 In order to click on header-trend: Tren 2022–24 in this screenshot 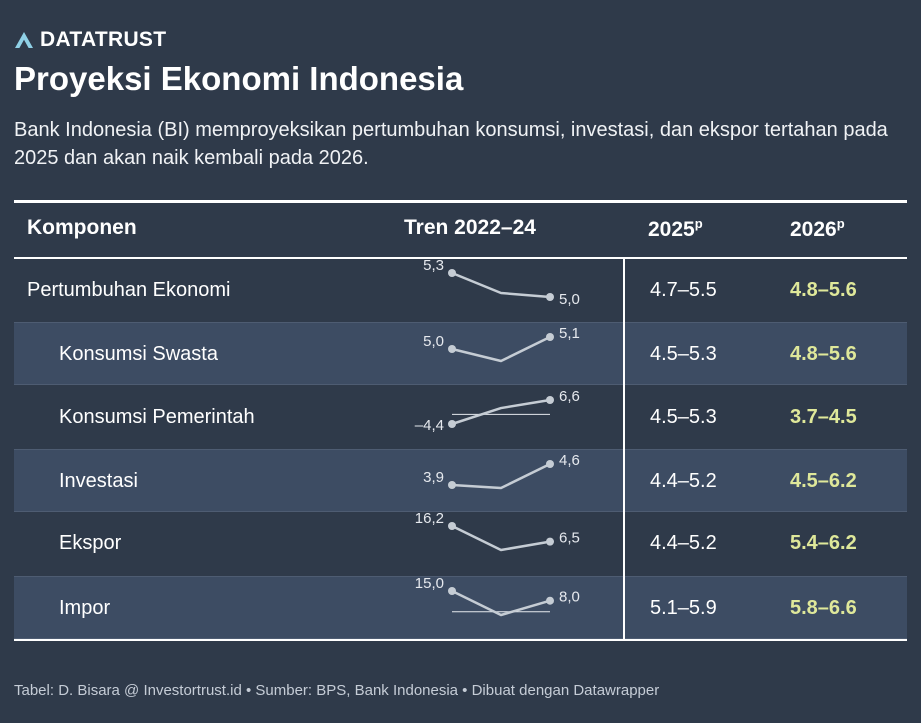, I will do `click(470, 227)`.